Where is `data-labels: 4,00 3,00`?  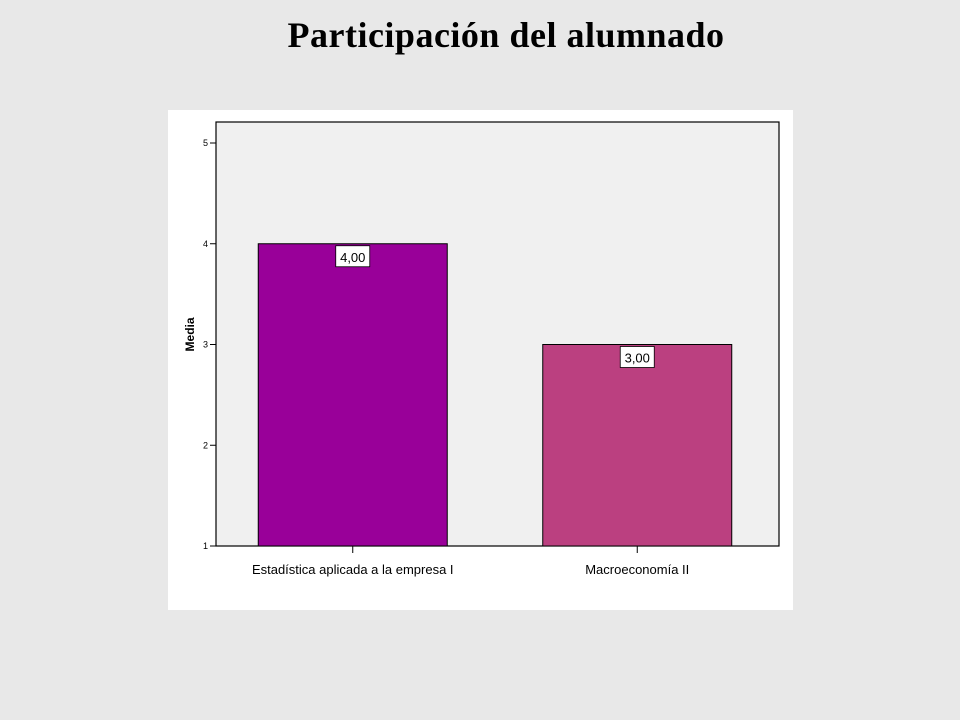
data-labels: 4,00 3,00 is located at coordinates (495, 306).